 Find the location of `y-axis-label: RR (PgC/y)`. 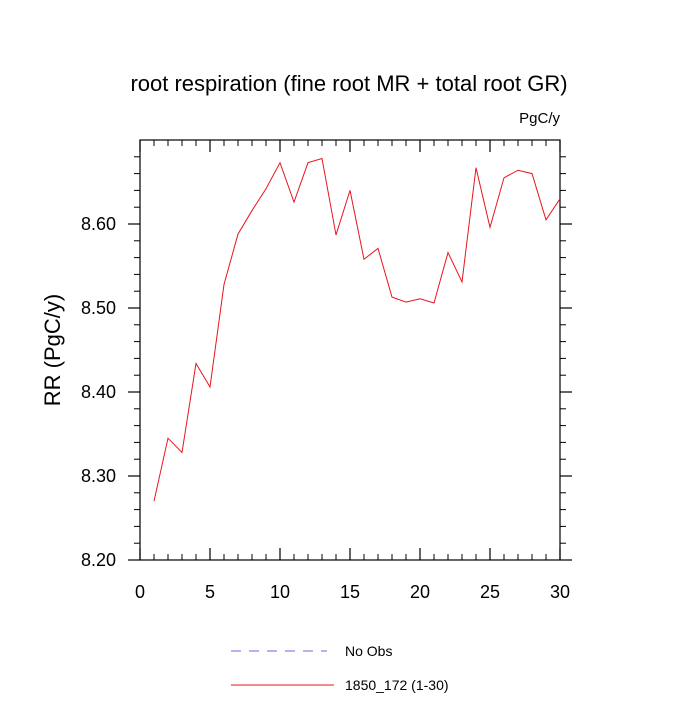

y-axis-label: RR (PgC/y) is located at coordinates (52, 350).